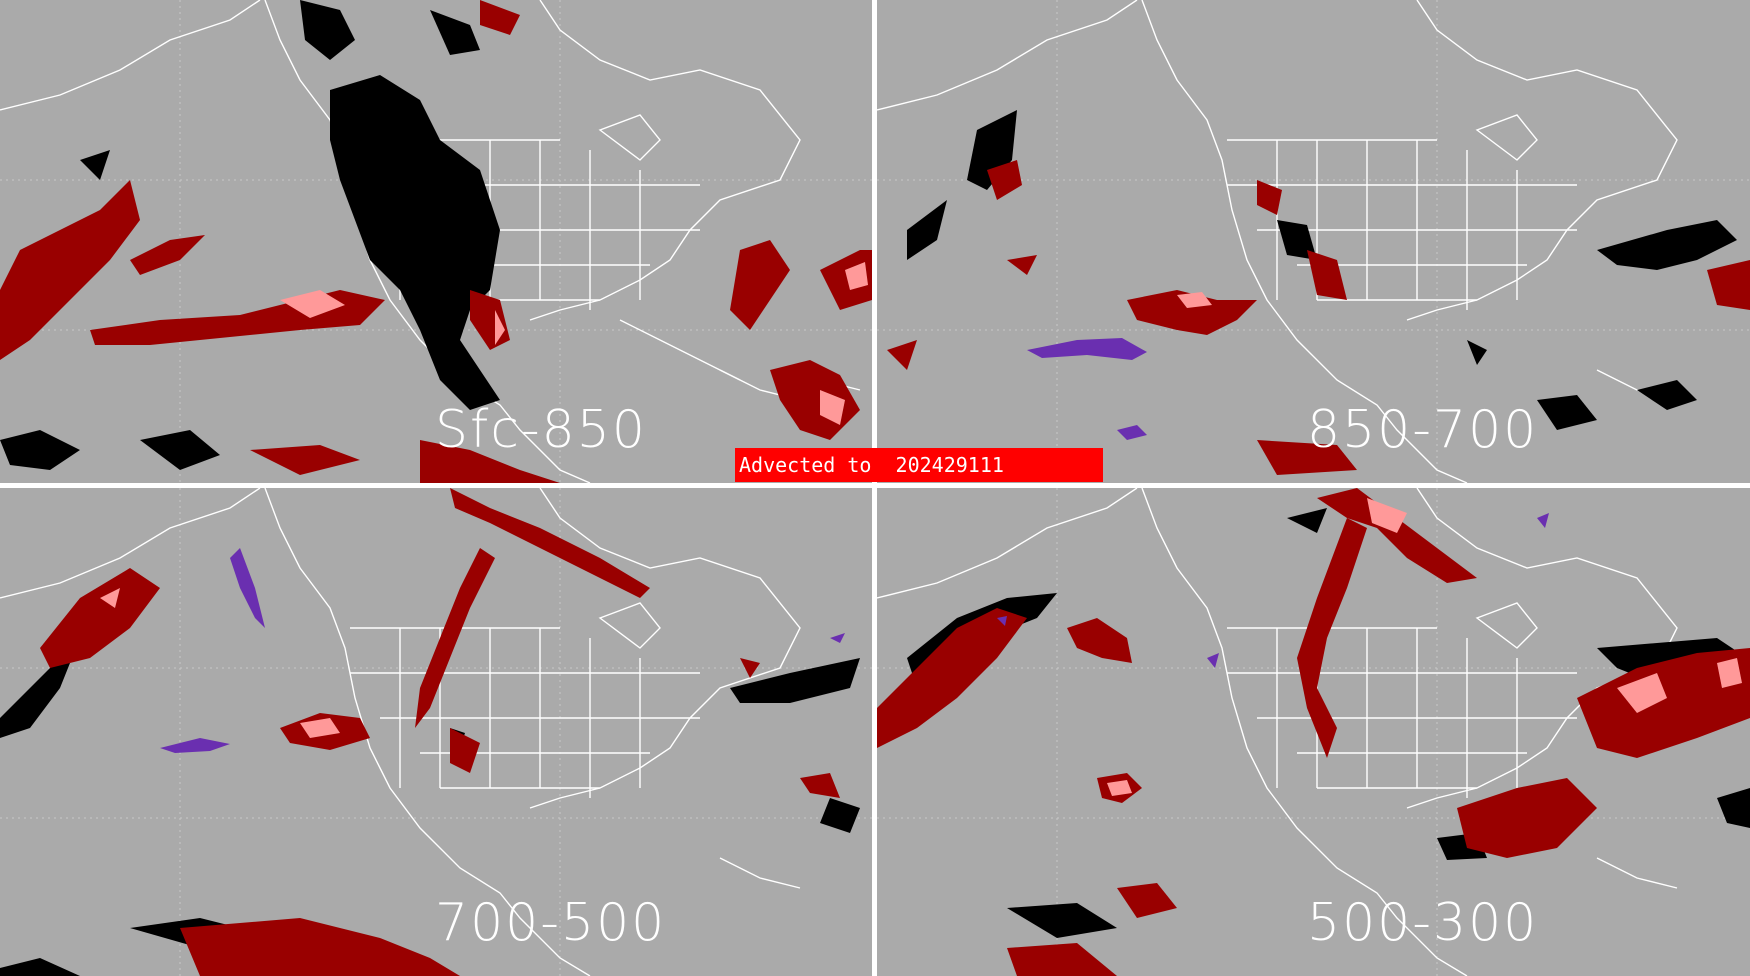 The image size is (1750, 976). Describe the element at coordinates (1423, 430) in the screenshot. I see `layer-label-850-700: 850-700` at that location.